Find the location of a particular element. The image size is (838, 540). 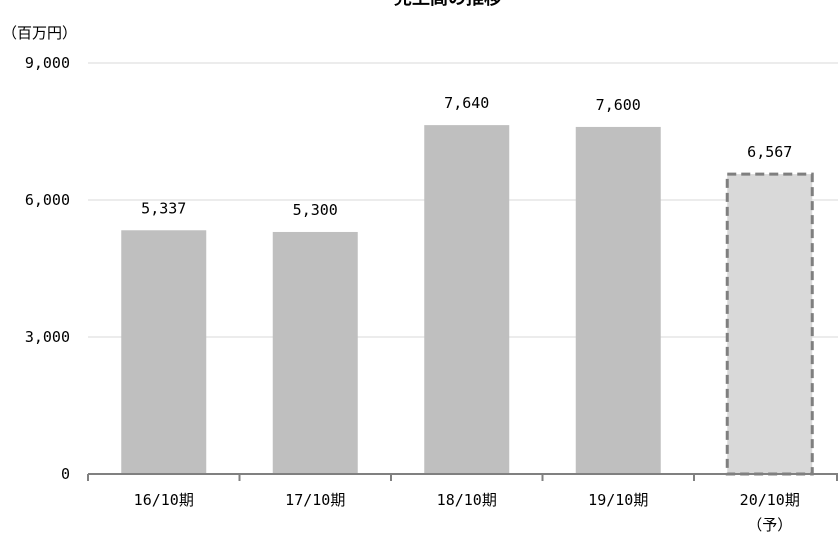

x-tick-label: 20/10期 is located at coordinates (770, 500).